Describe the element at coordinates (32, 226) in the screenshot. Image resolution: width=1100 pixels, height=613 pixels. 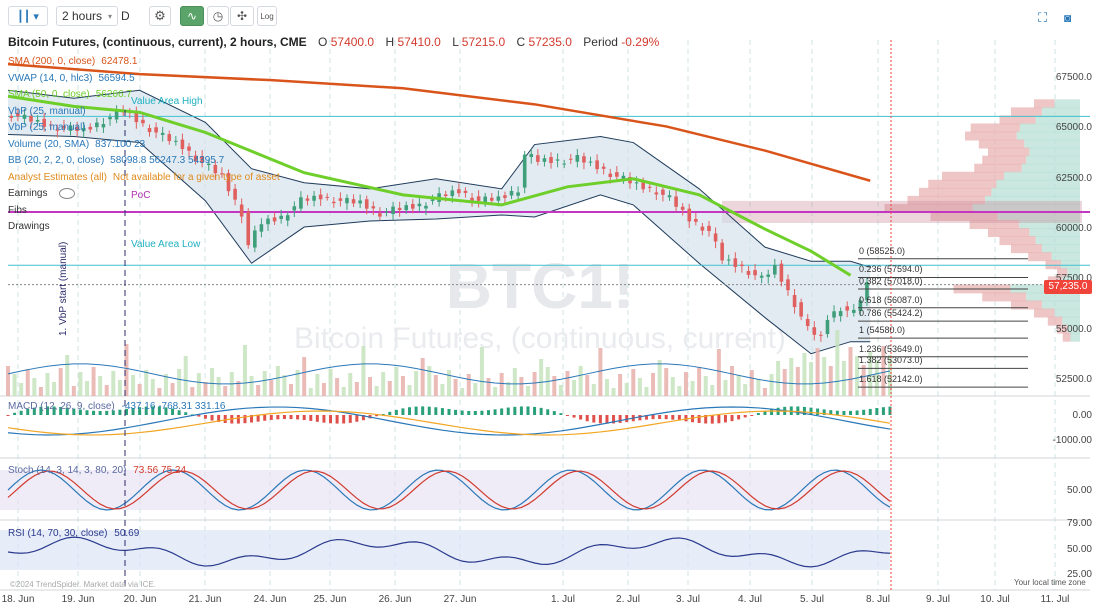
I see `legend-row: Drawings` at that location.